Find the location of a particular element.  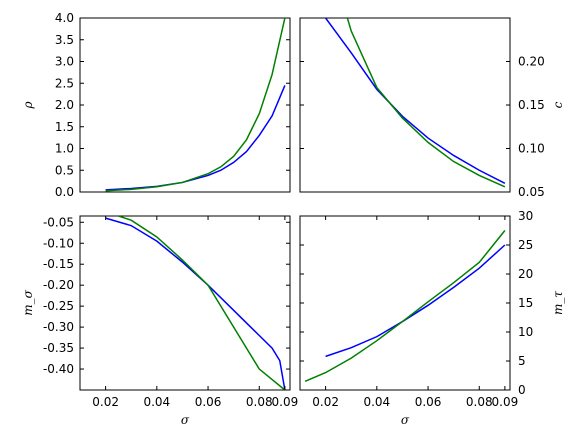

y-tick-label: 1.5 is located at coordinates (64, 127).